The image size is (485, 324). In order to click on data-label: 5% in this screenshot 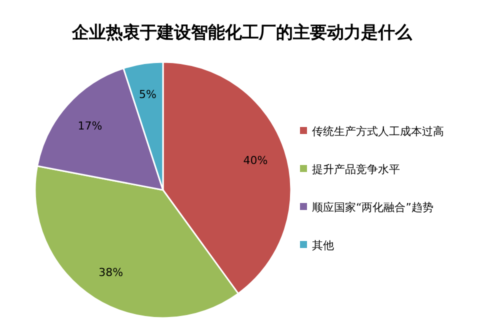, I will do `click(148, 94)`.